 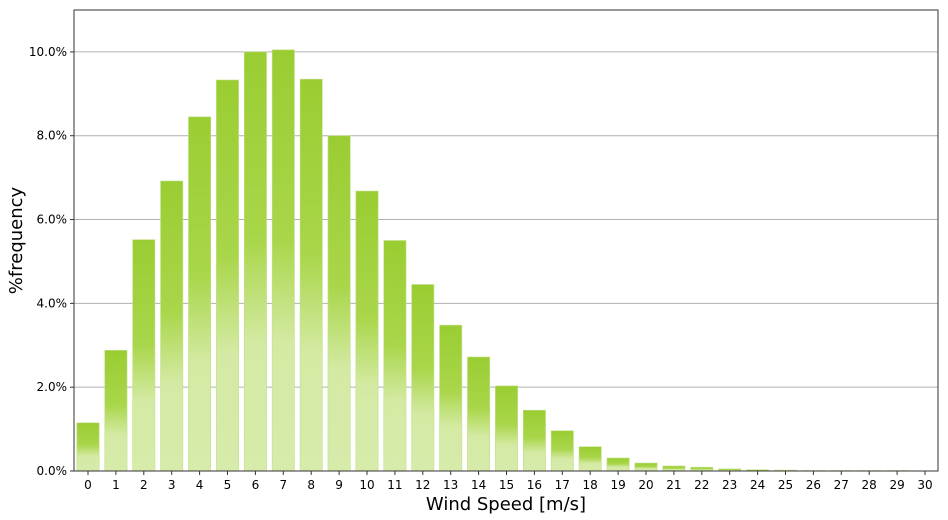 I want to click on x-tick-label: 19, so click(x=617, y=485).